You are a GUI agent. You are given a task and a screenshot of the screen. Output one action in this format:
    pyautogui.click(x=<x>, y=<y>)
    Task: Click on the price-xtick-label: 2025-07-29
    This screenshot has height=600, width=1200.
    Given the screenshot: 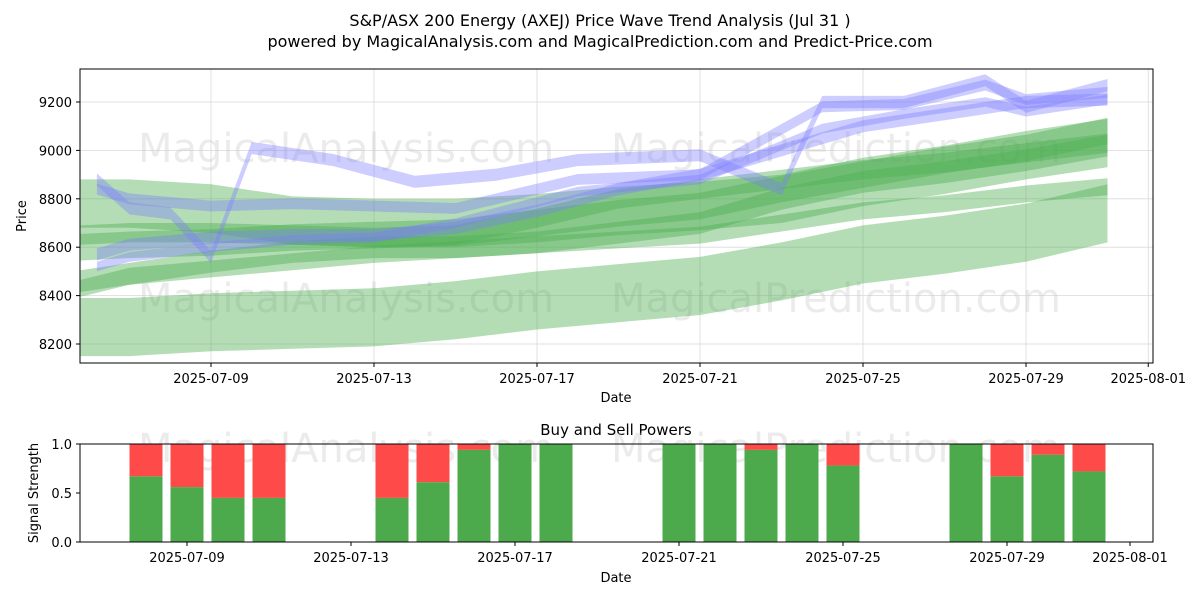 What is the action you would take?
    pyautogui.click(x=1026, y=379)
    